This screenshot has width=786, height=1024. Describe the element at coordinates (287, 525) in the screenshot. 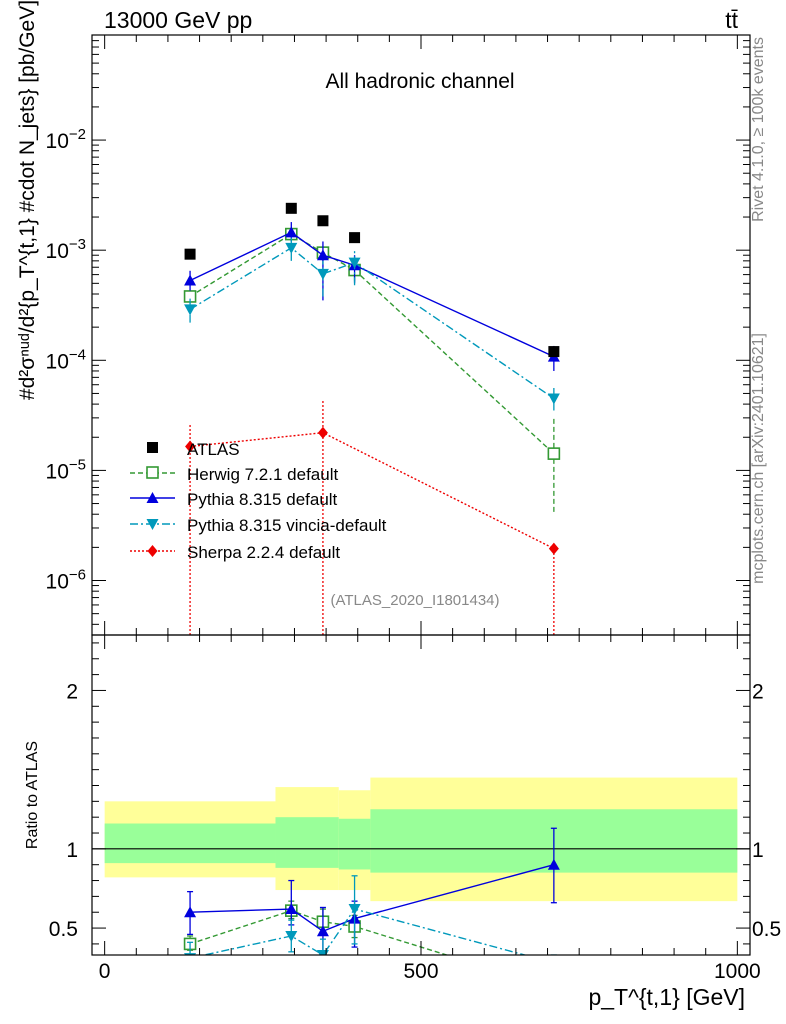

I see `legend-label-vincia: Pythia 8.315 vincia-default` at that location.